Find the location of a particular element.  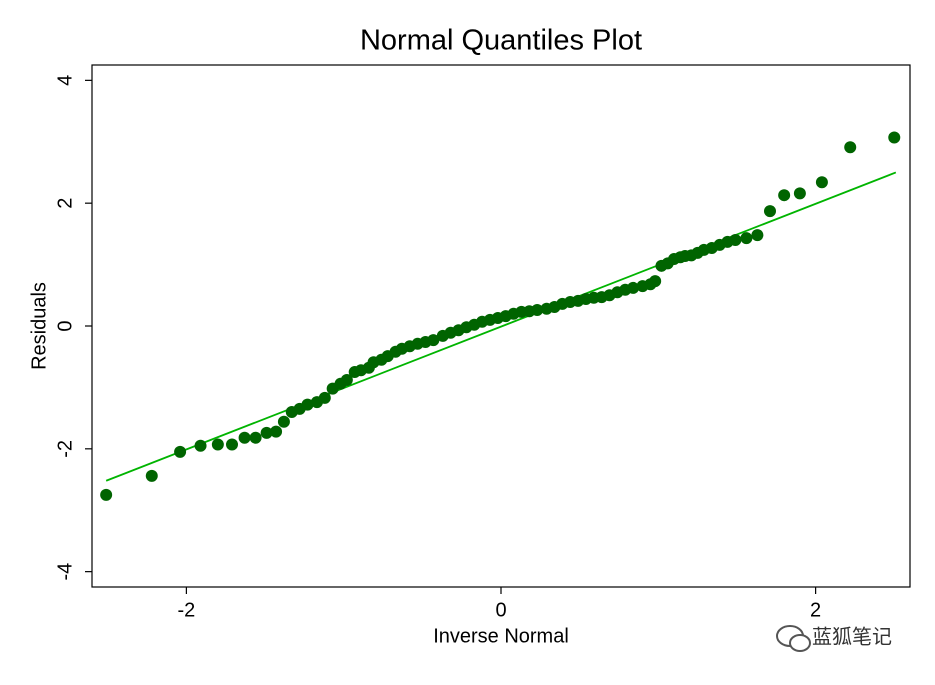

y-axis-label: Residuals is located at coordinates (39, 326).